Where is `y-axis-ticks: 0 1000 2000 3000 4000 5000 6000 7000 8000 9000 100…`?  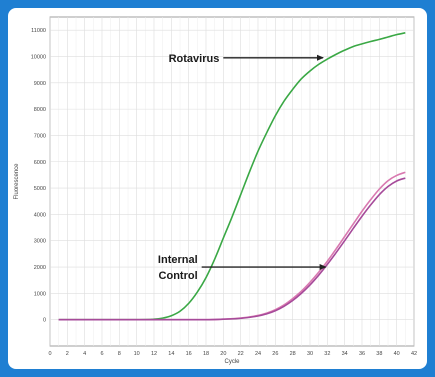
y-axis-ticks: 0 1000 2000 3000 4000 5000 6000 7000 8000 9000 100… is located at coordinates (38, 176).